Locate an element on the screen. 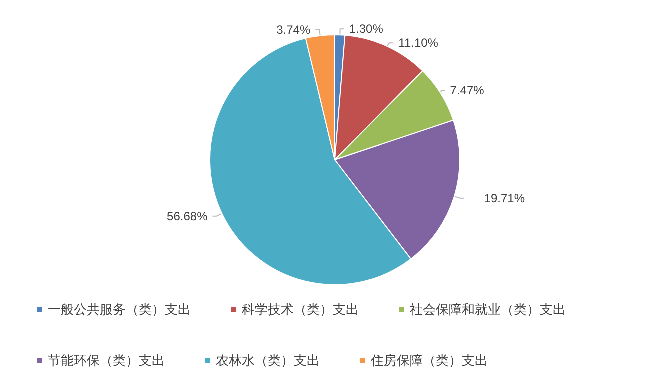  data-label: 7.47% is located at coordinates (467, 91).